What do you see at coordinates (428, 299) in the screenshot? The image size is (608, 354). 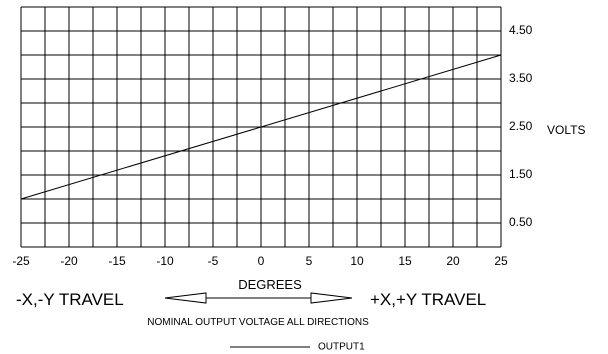 I see `right-travel-label: +X,+Y TRAVEL` at bounding box center [428, 299].